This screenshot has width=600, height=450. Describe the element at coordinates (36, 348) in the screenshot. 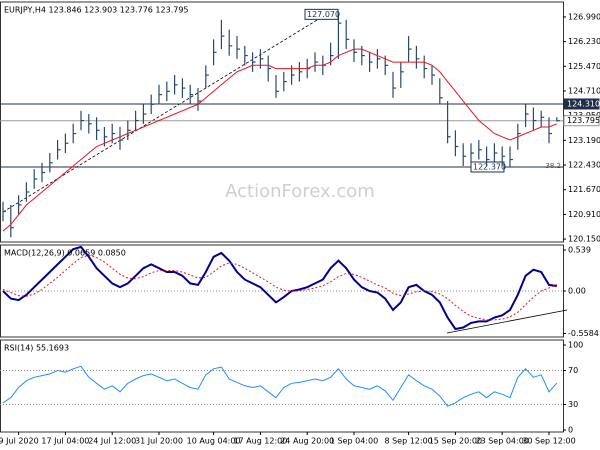

I see `panel-title: RSI(14) 55.1693` at that location.